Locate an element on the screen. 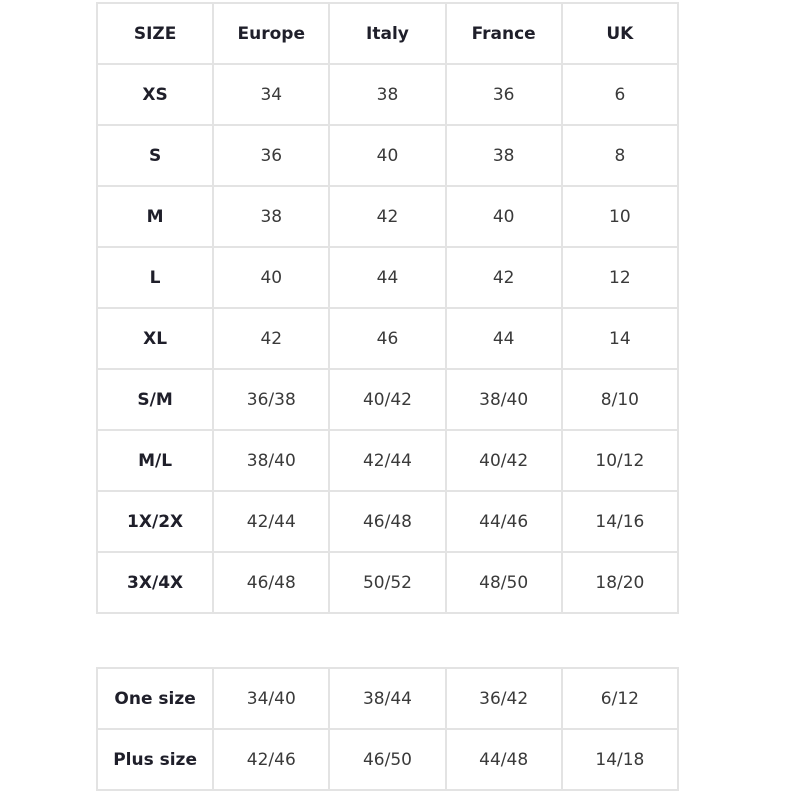 This screenshot has height=800, width=800. table-row: M 38 42 40 10 is located at coordinates (387, 216).